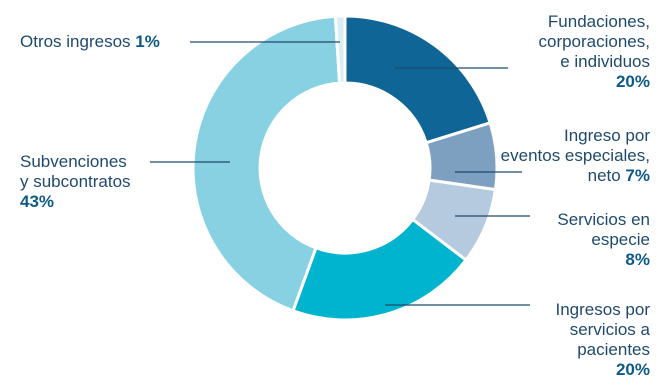 The width and height of the screenshot is (658, 389). I want to click on label-pacientes: Ingresos por servicios a pacientes 20%, so click(603, 340).